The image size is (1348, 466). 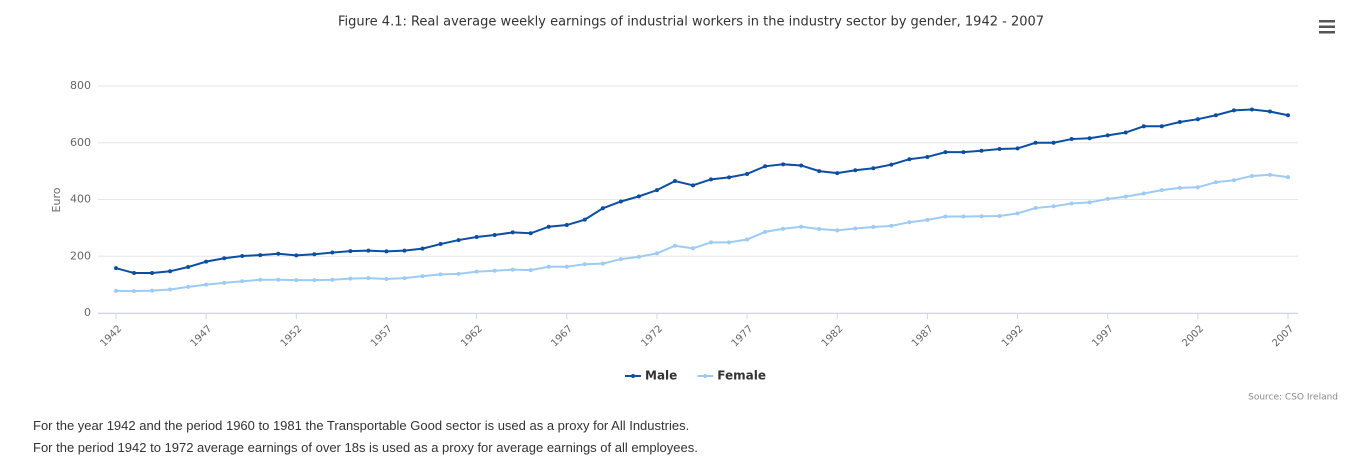 I want to click on y-tick-label: 600, so click(x=80, y=142).